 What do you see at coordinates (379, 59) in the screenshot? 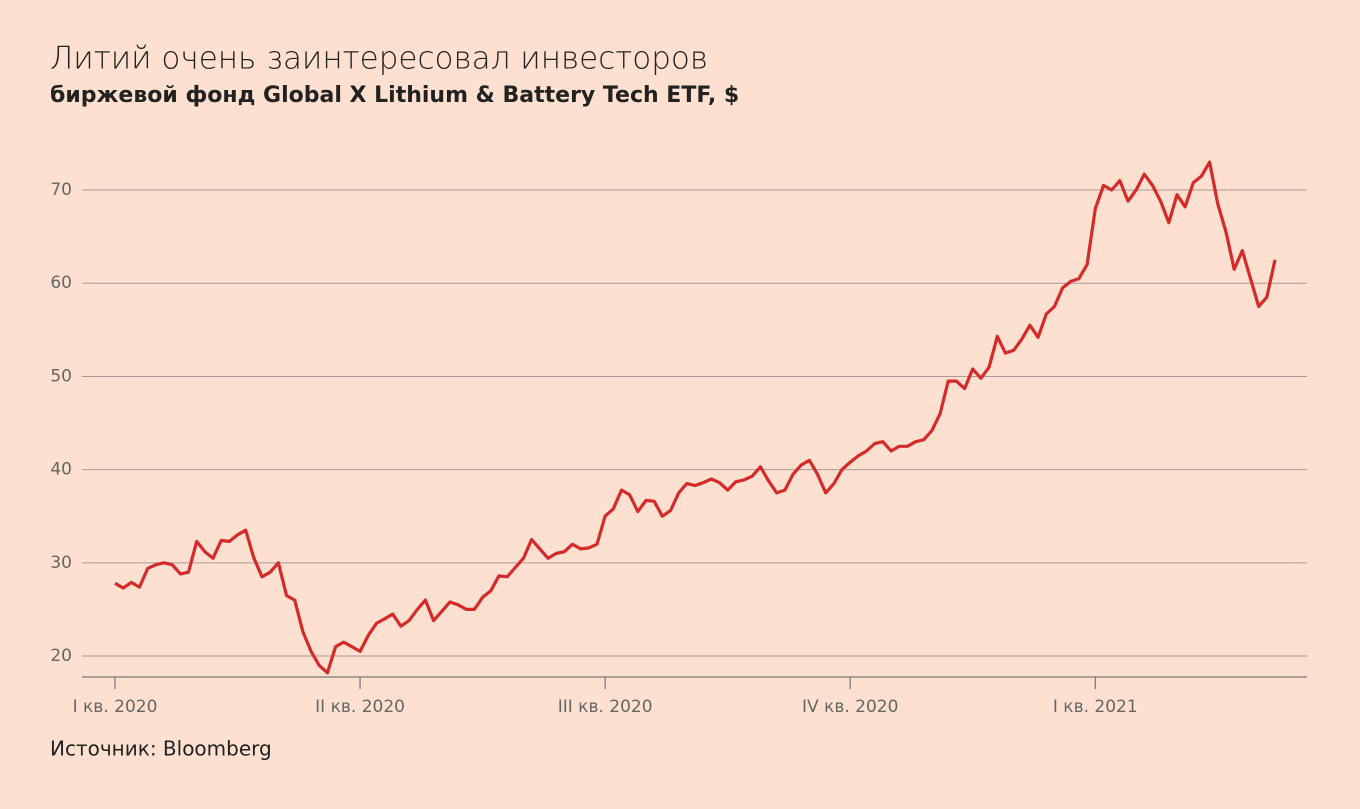
I see `chart-title: Литий очень заинтересовал инвесторов` at bounding box center [379, 59].